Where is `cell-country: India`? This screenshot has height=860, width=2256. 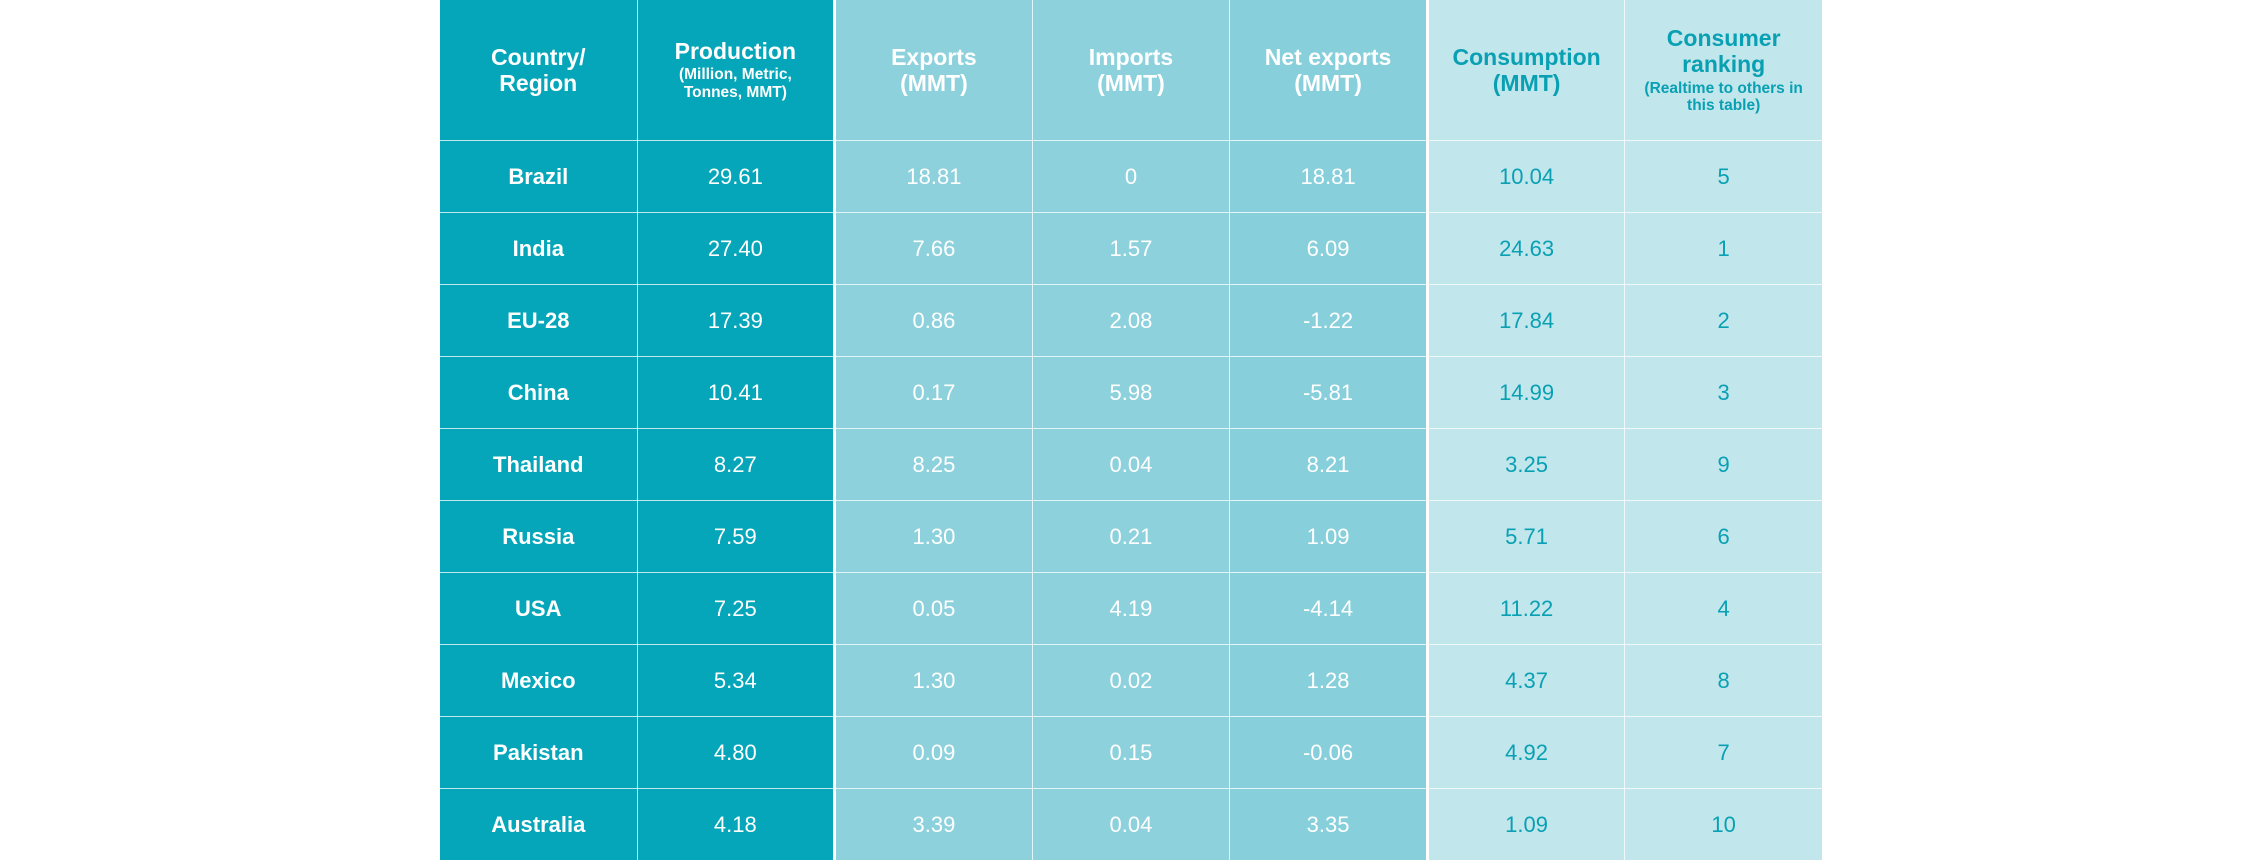
cell-country: India is located at coordinates (539, 249).